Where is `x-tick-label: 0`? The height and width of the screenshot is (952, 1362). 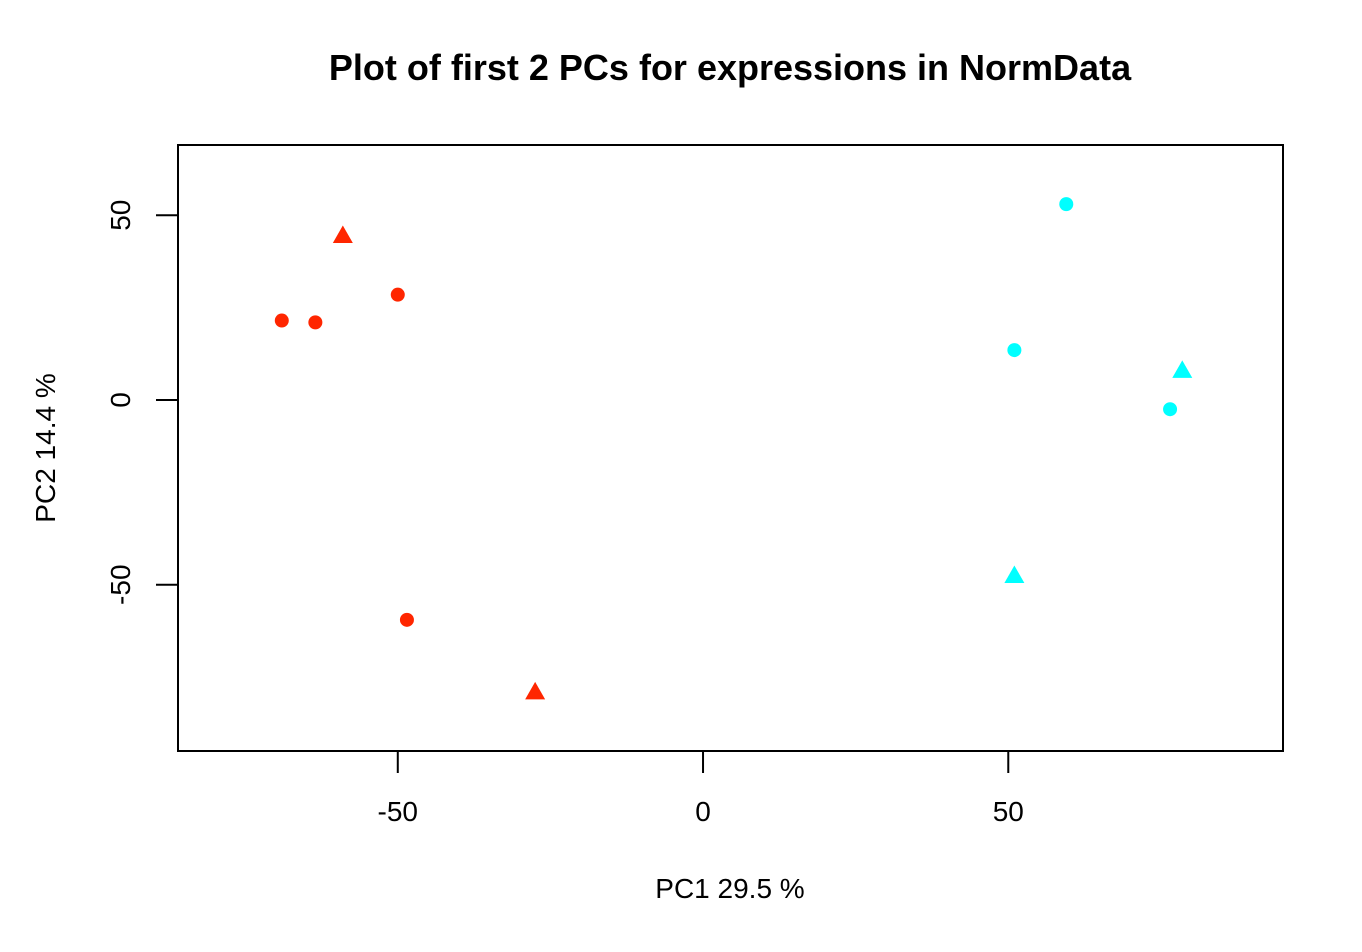 x-tick-label: 0 is located at coordinates (703, 811).